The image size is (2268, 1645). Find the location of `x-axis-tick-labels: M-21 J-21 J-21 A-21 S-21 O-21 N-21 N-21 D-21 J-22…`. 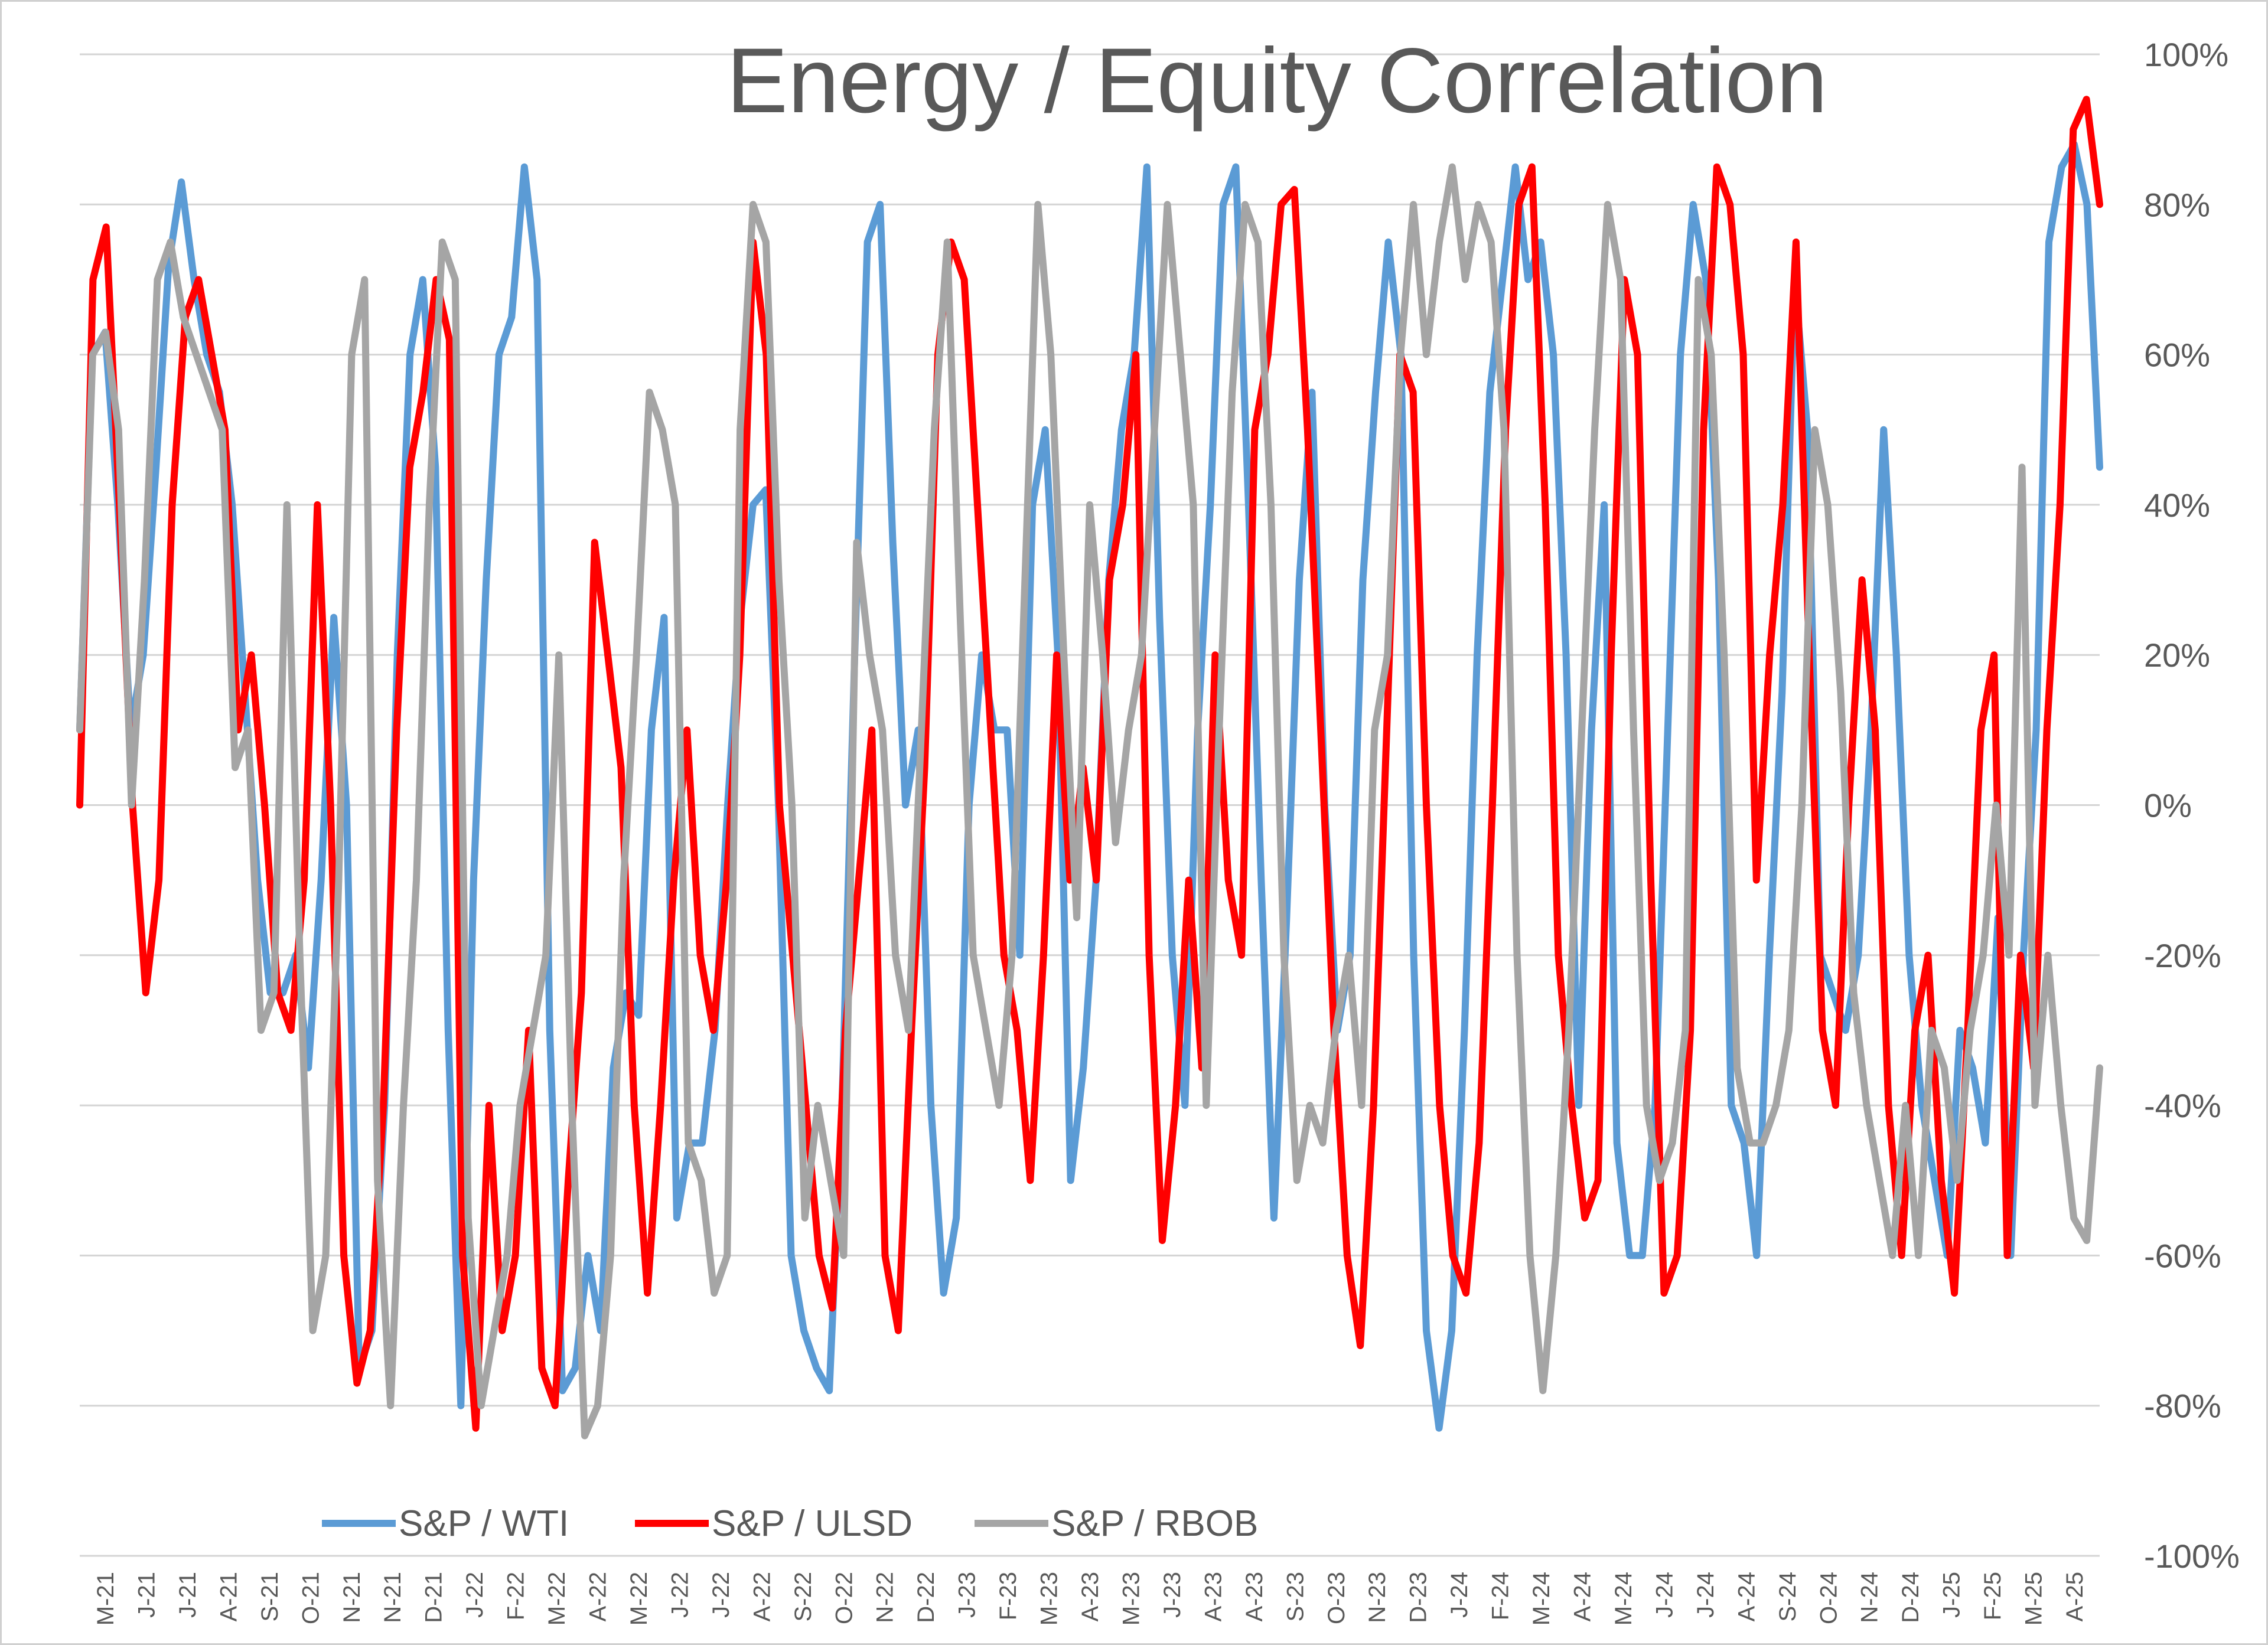

x-axis-tick-labels: M-21 J-21 J-21 A-21 S-21 O-21 N-21 N-21 D-21 J-22… is located at coordinates (1090, 1599).